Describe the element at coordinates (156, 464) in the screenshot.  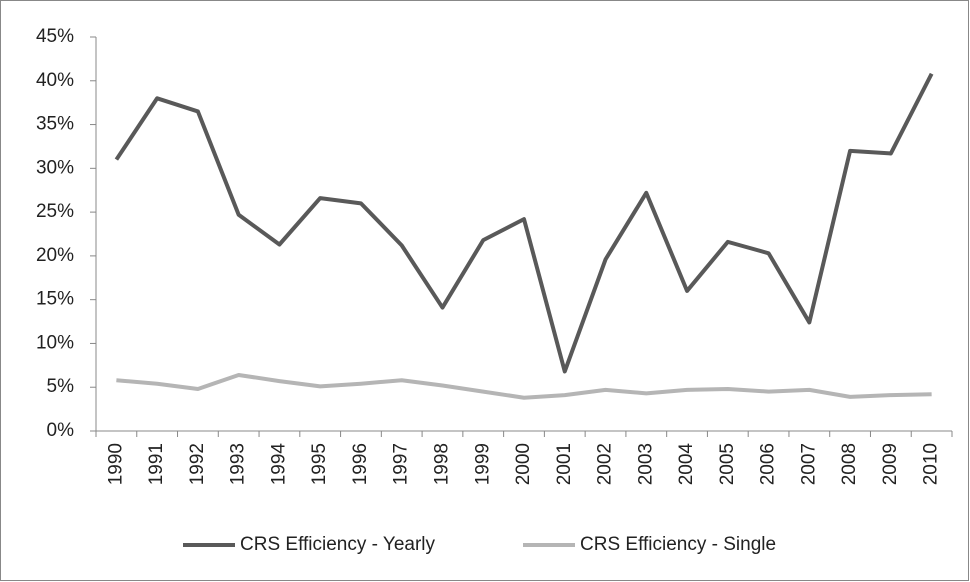
I see `x-tick-label: 1991` at that location.